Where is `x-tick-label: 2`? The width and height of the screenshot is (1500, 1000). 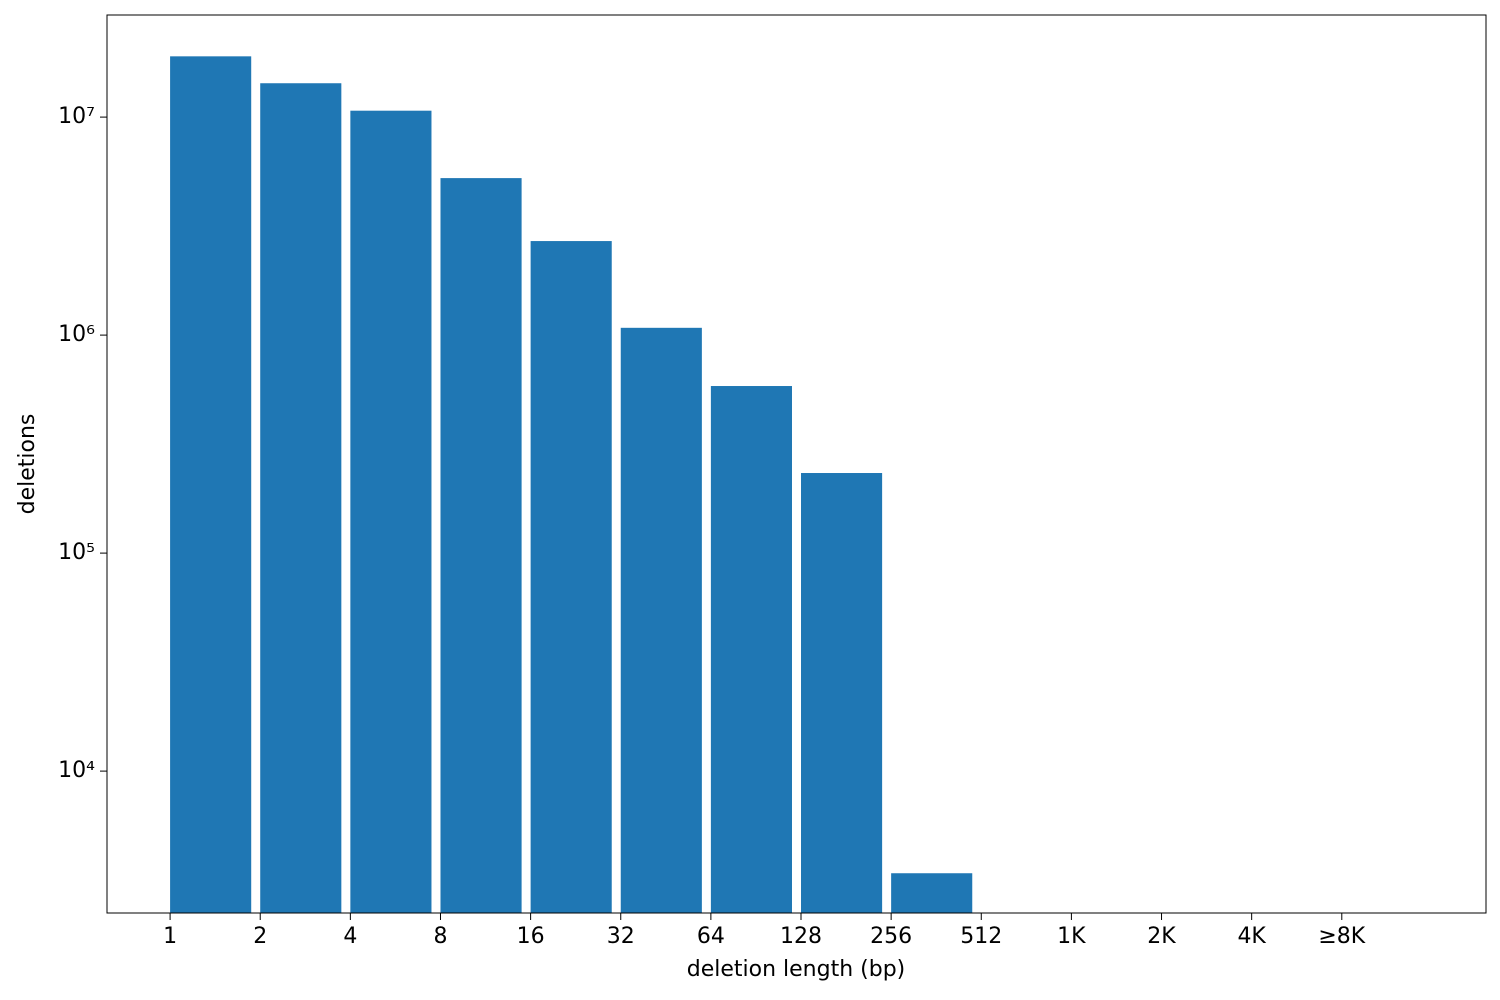
x-tick-label: 2 is located at coordinates (260, 936).